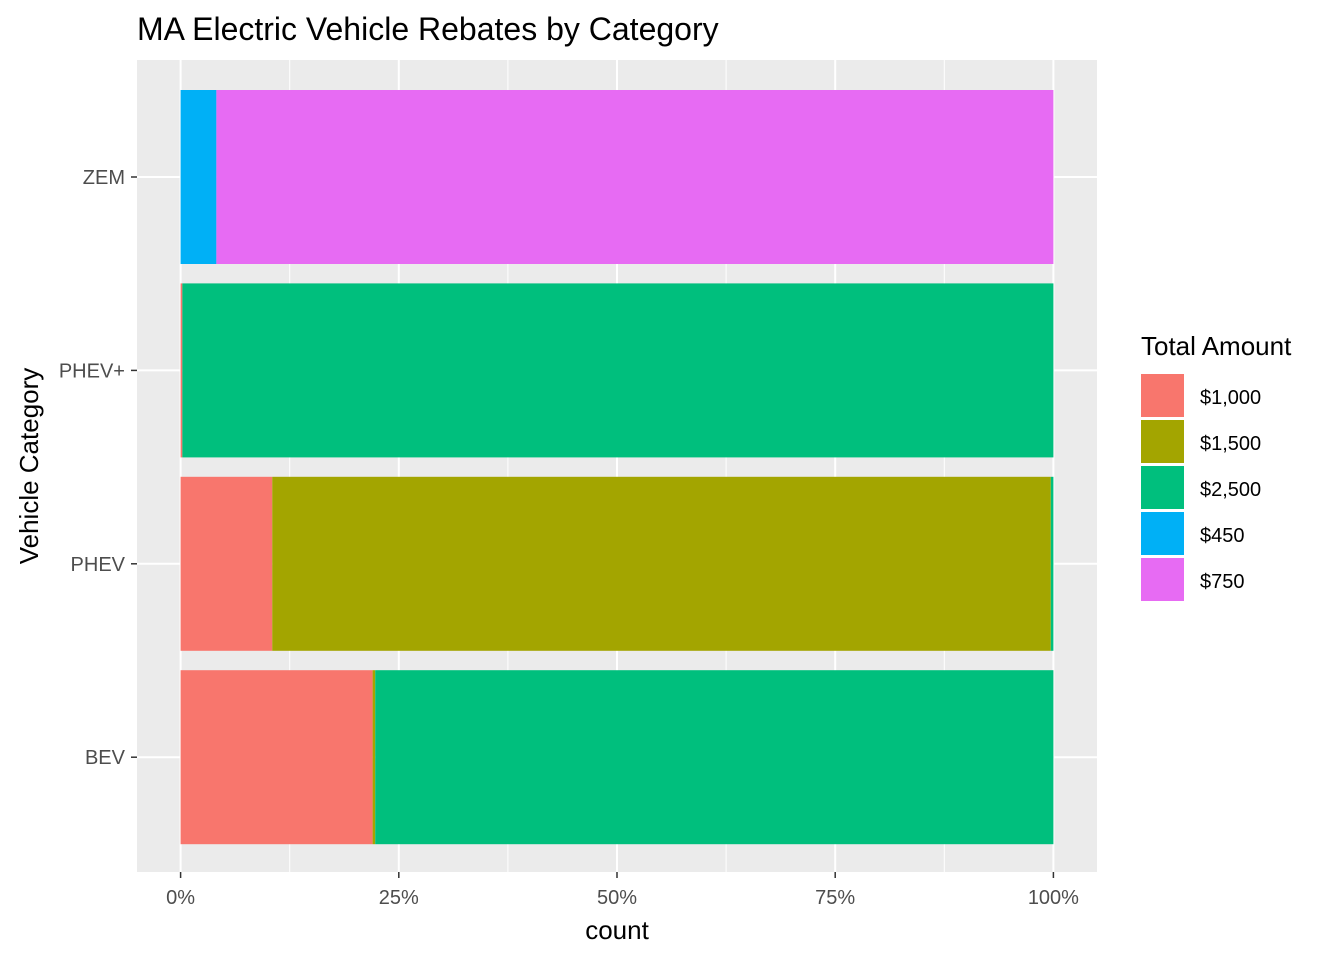 This screenshot has width=1344, height=960. I want to click on x-tick-label: 50%, so click(617, 898).